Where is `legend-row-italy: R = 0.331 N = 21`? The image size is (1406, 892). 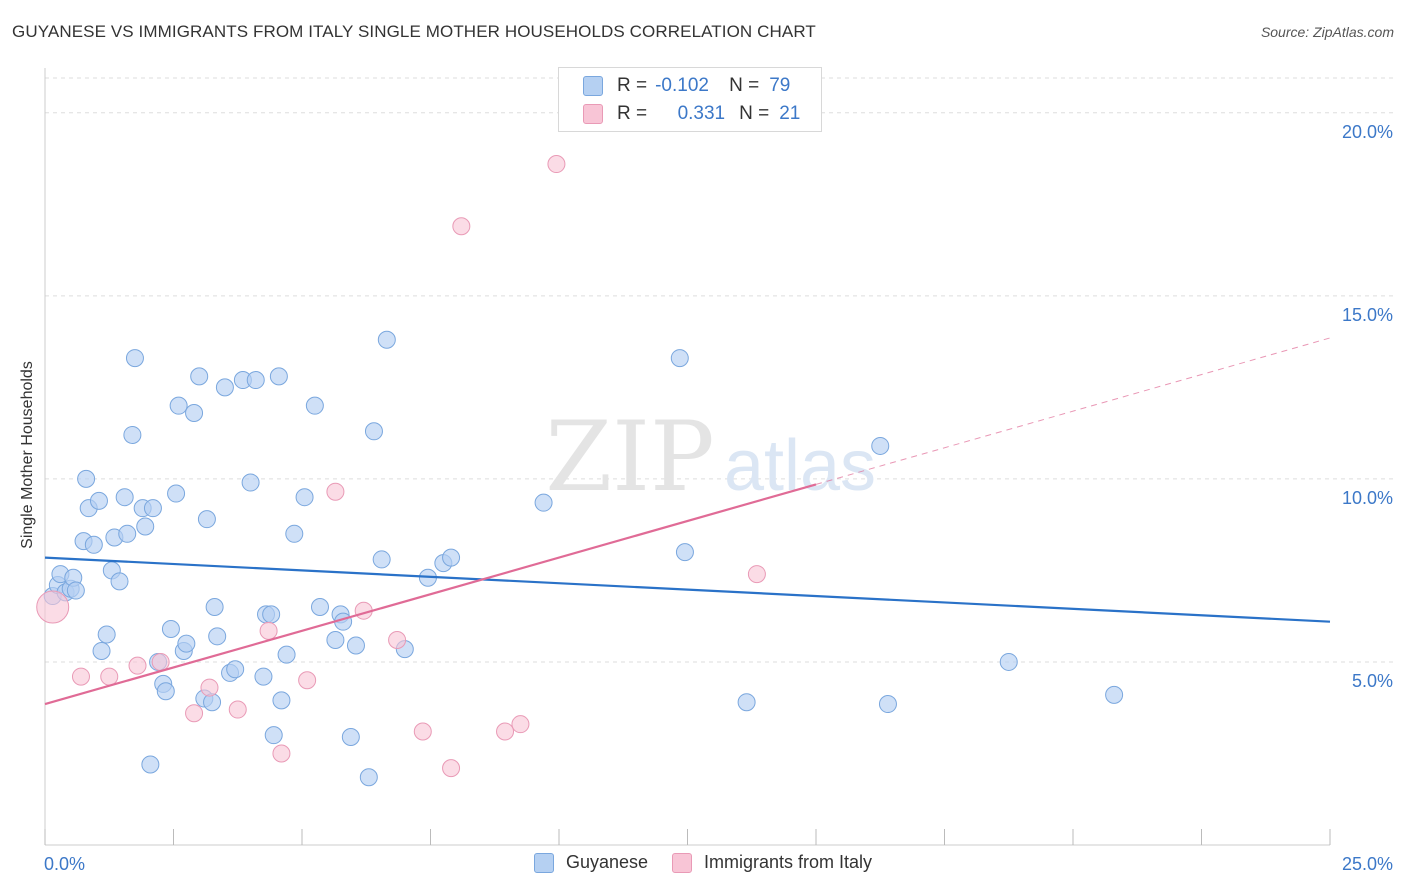 legend-row-italy: R = 0.331 N = 21 is located at coordinates (691, 114).